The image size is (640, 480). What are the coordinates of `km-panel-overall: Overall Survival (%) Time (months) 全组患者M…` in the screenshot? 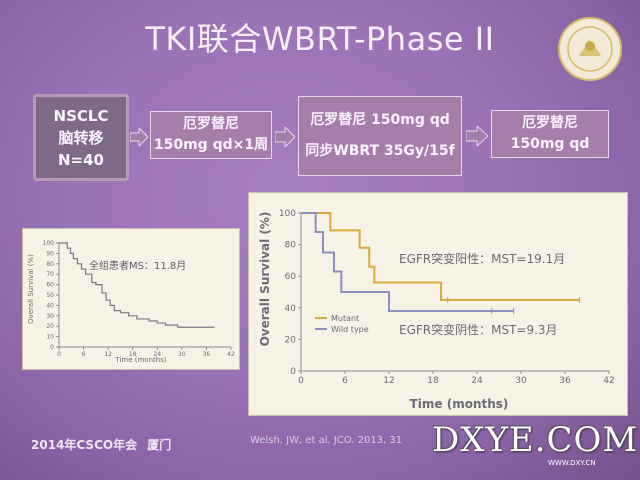 It's located at (131, 299).